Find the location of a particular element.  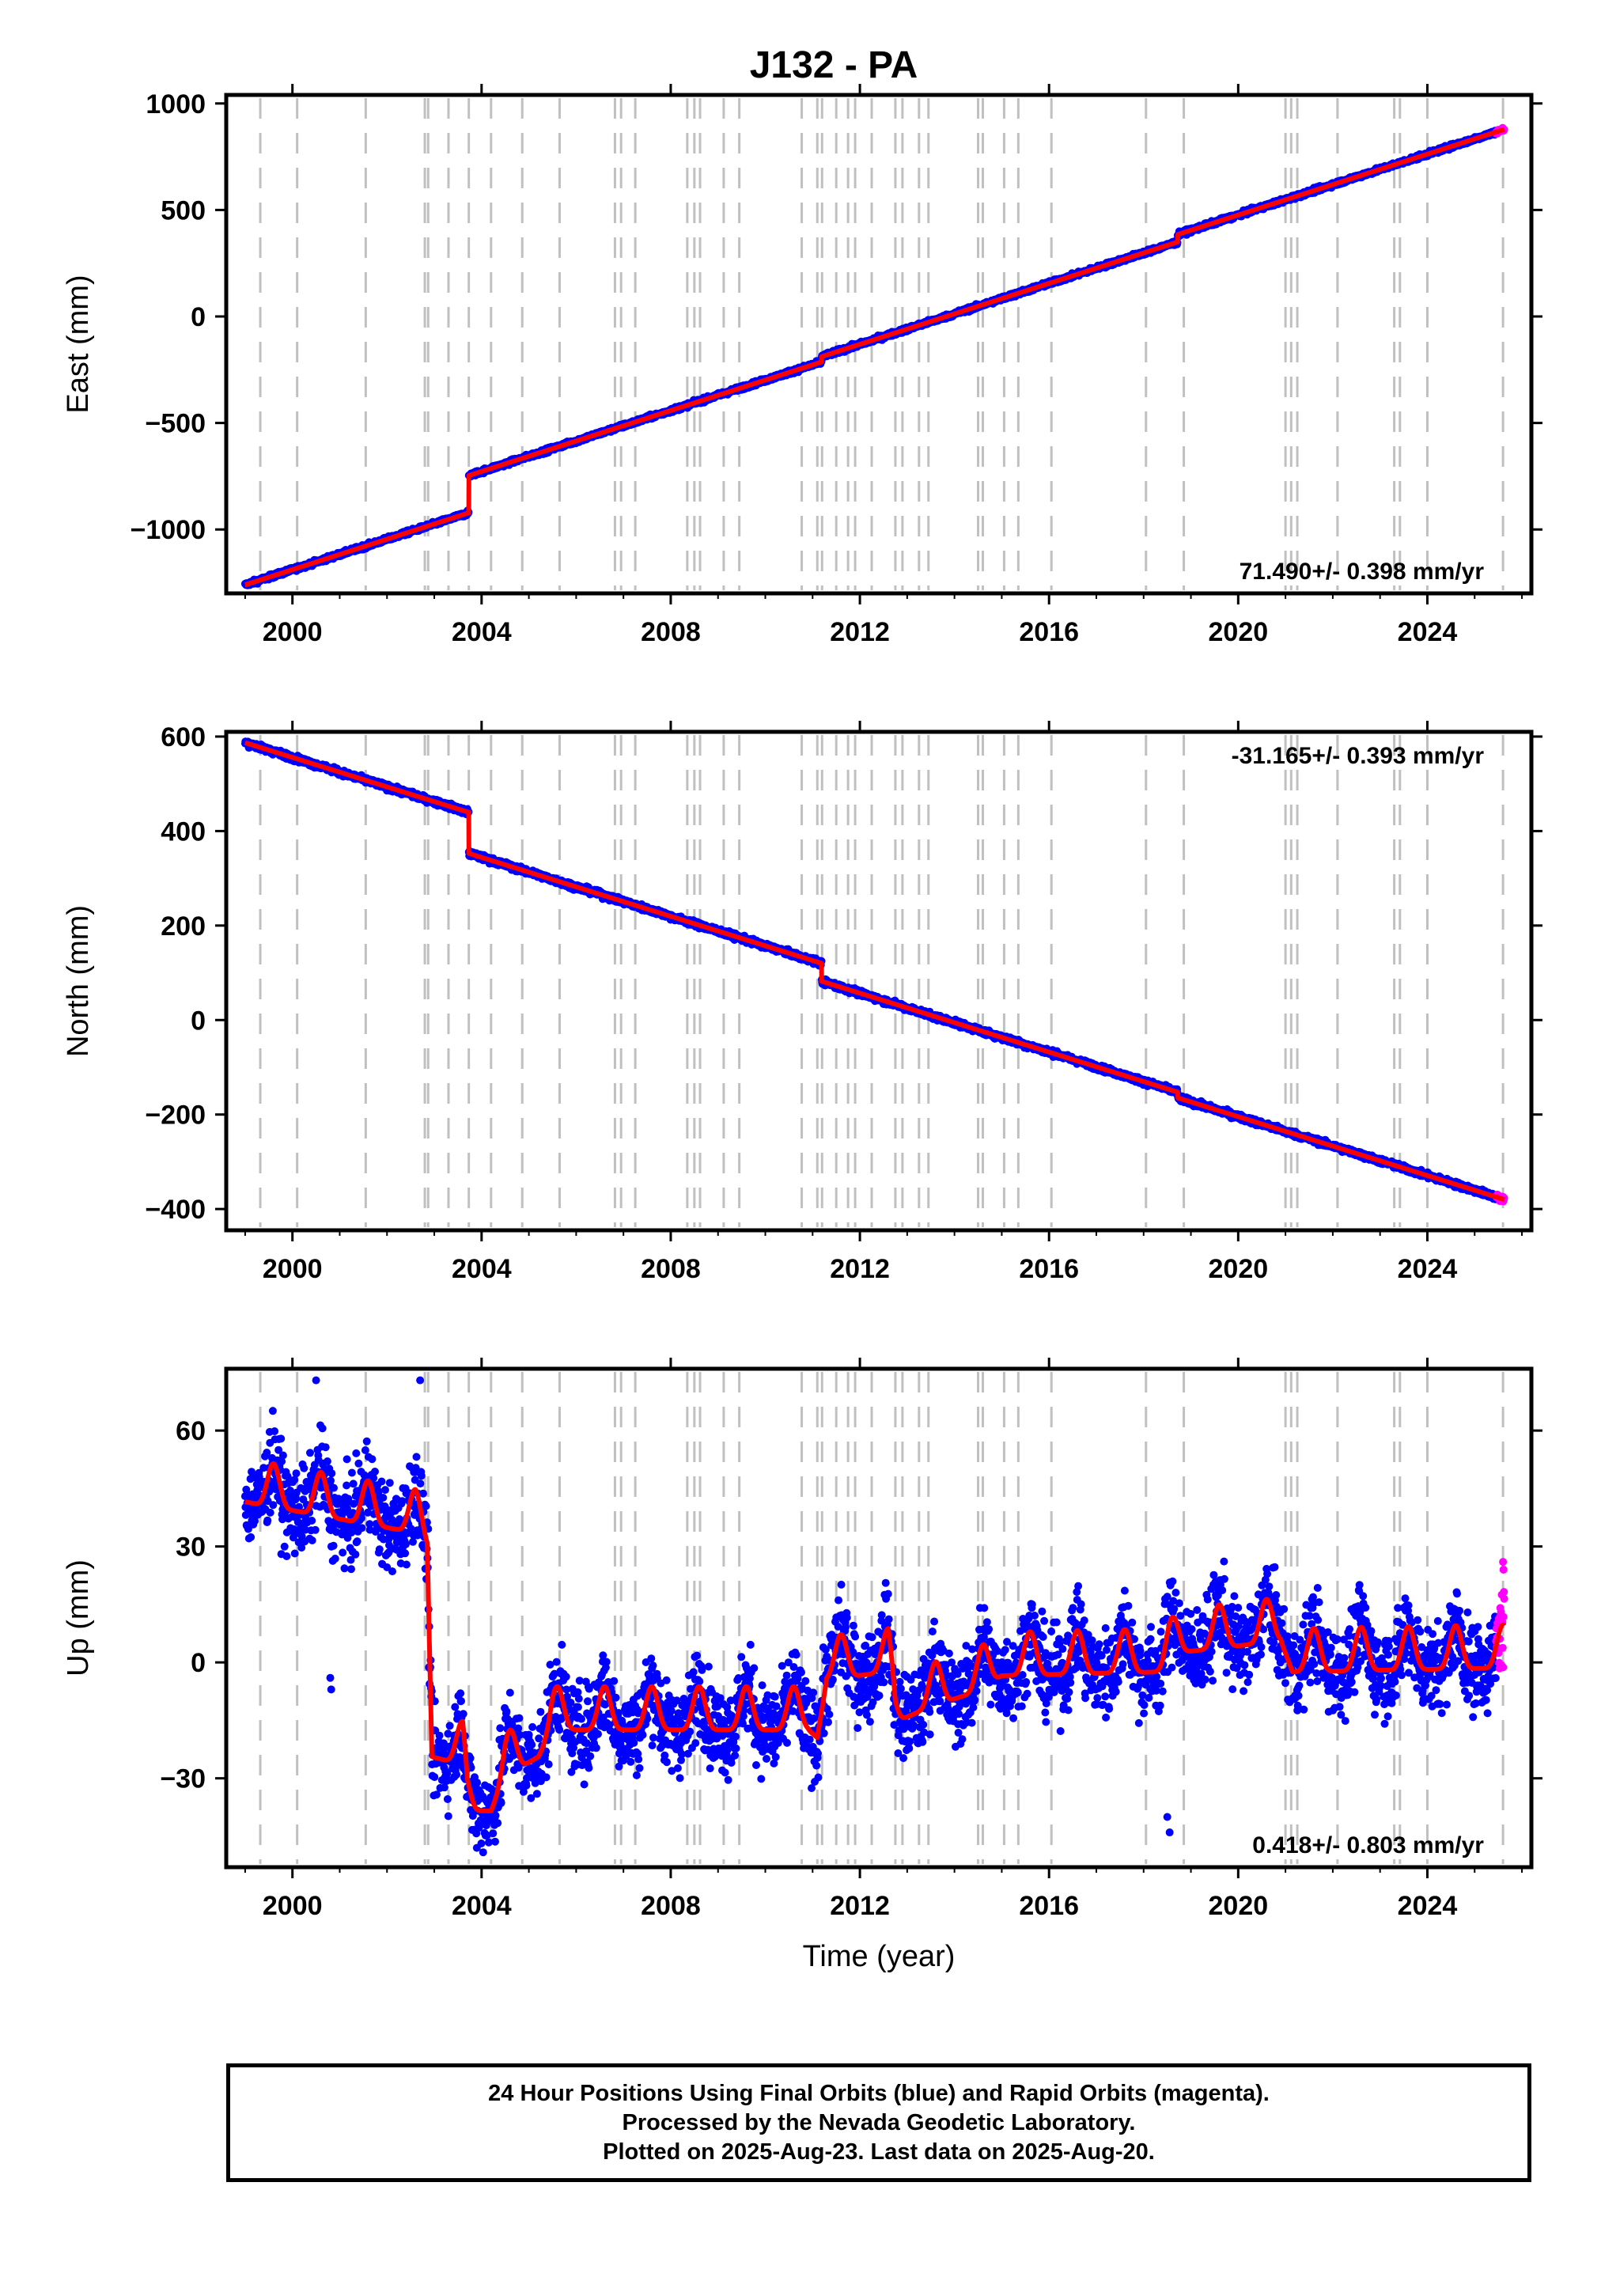

x-tick-label: 2024 is located at coordinates (1428, 632).